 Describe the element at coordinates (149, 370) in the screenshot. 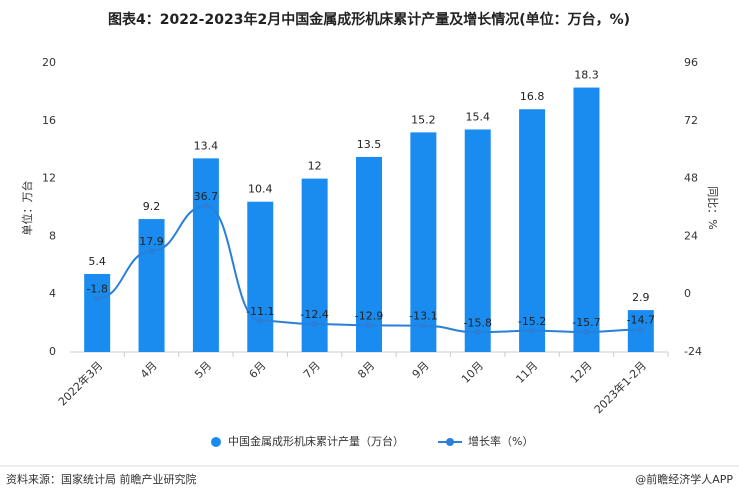

I see `x-tick-label: 4月` at that location.